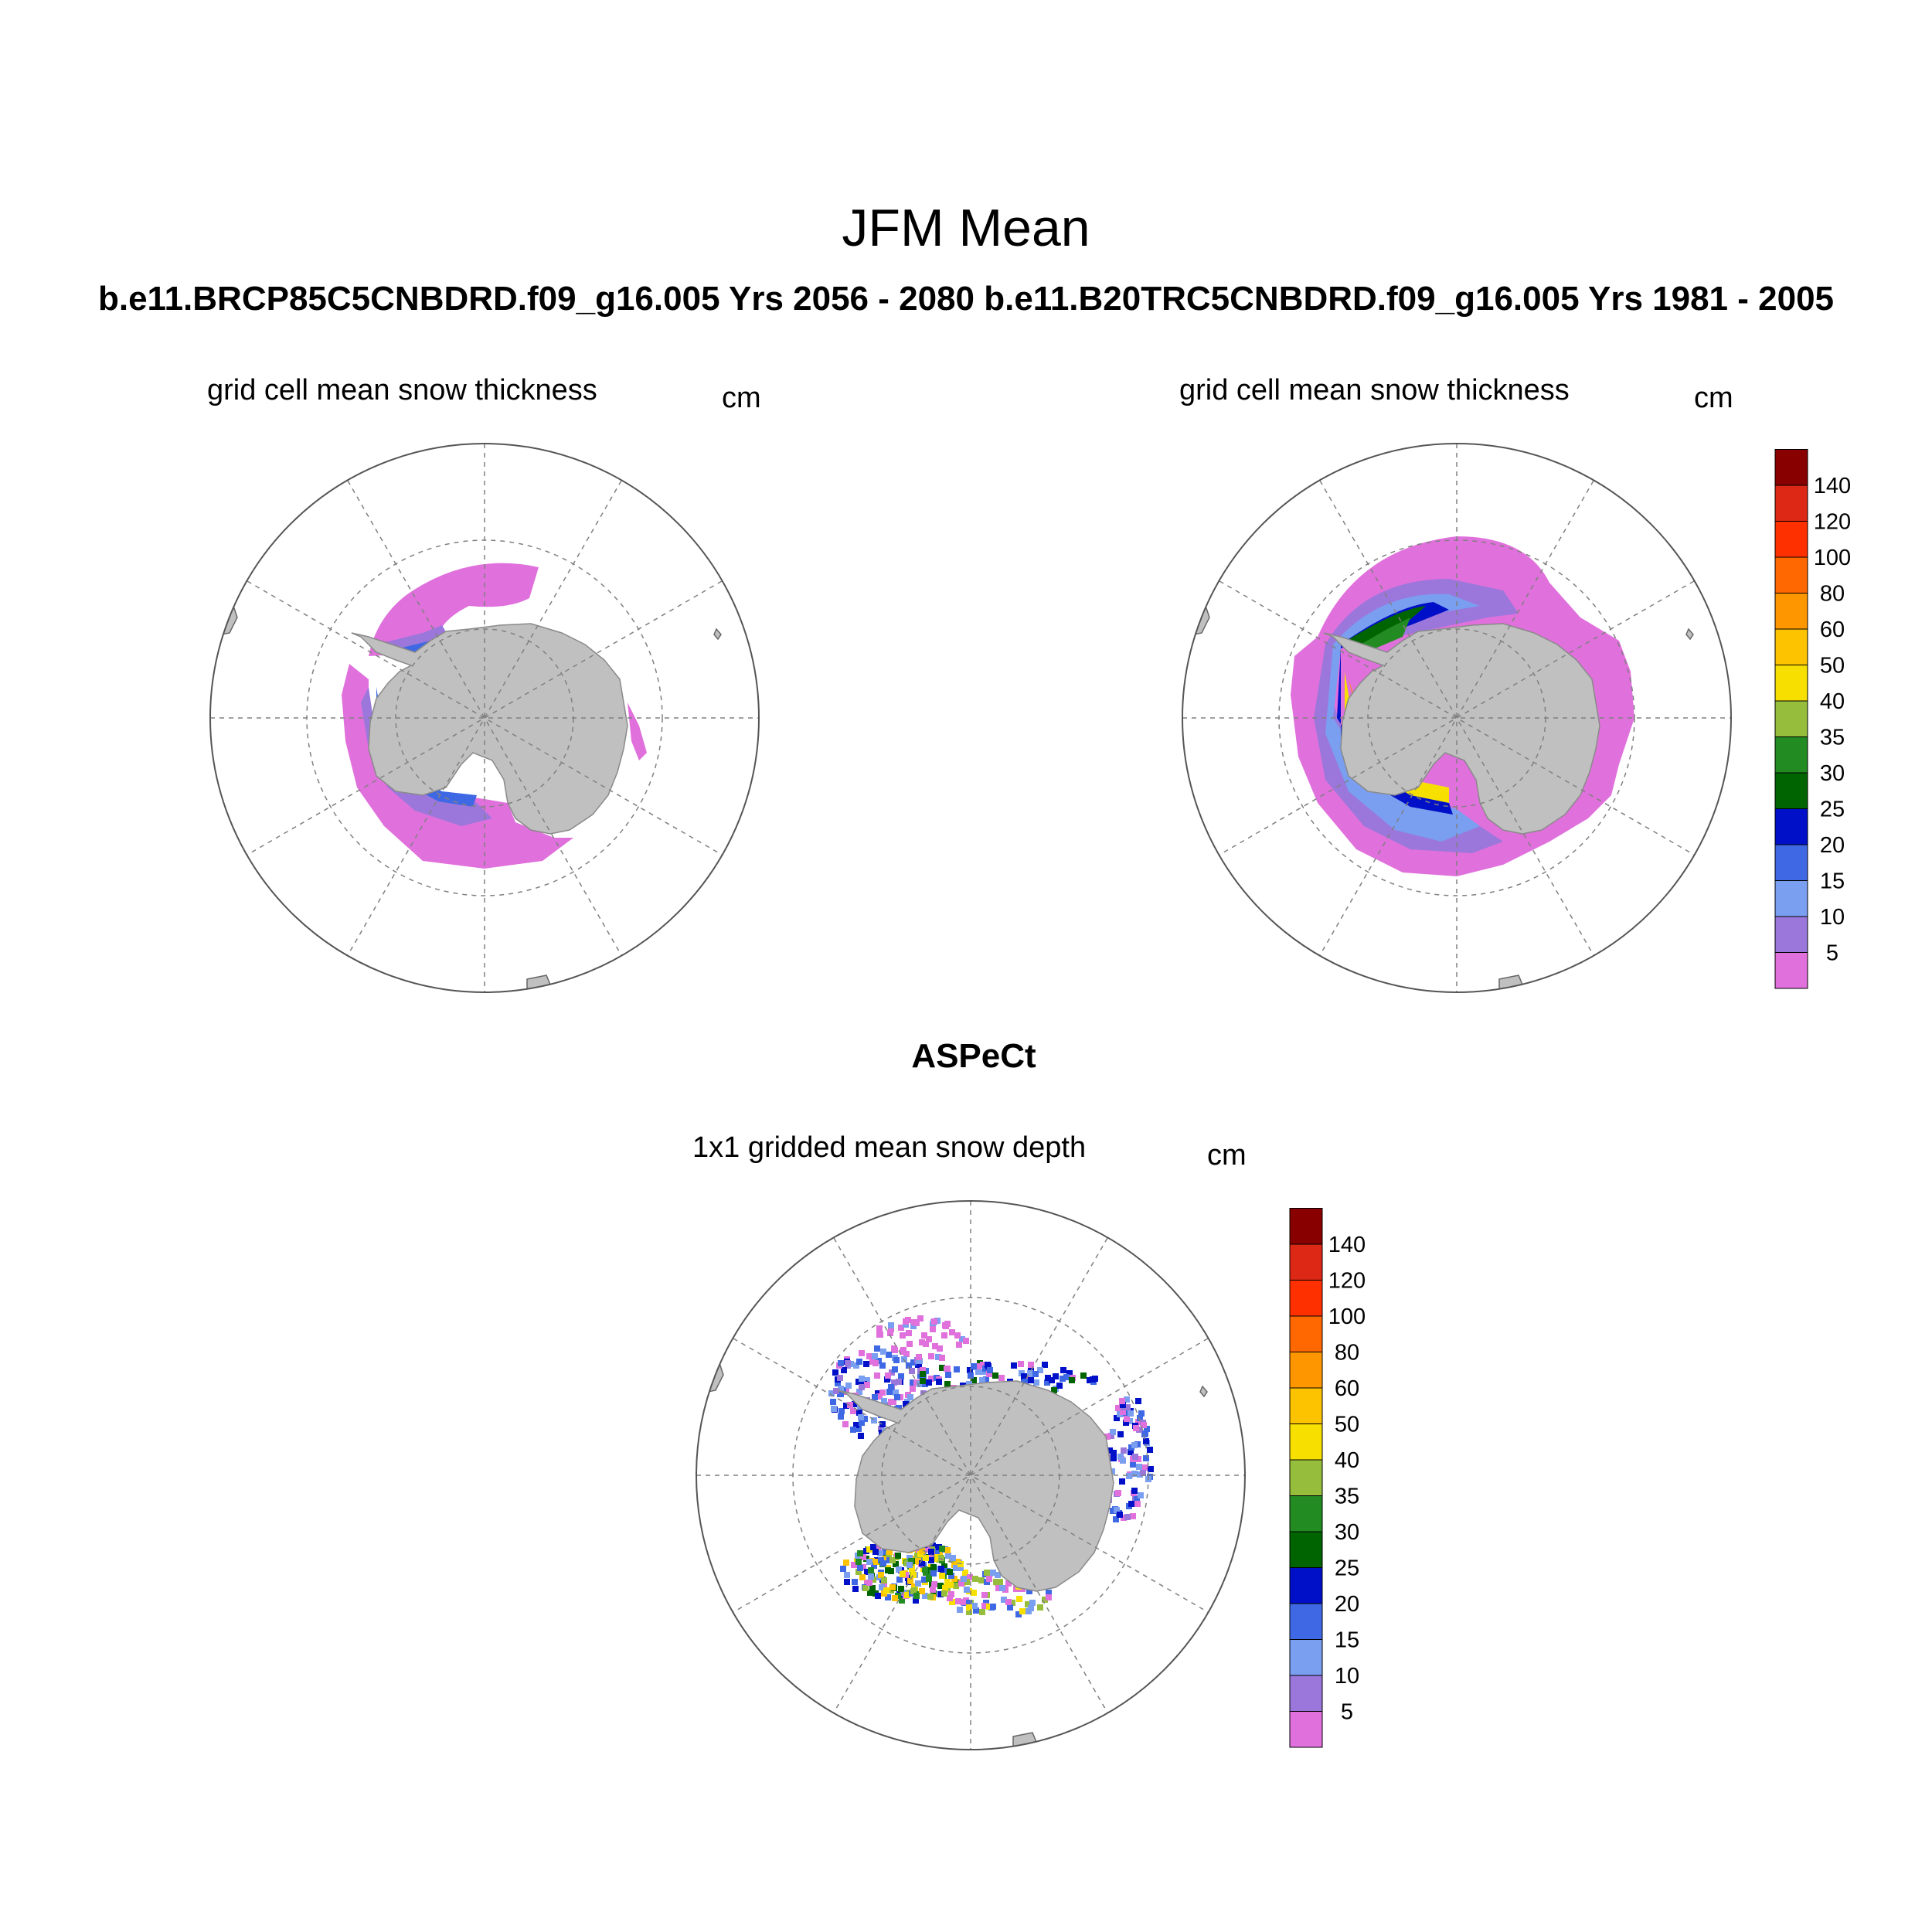 This screenshot has width=1932, height=1932. I want to click on colorbar-tick-label: 50, so click(1832, 667).